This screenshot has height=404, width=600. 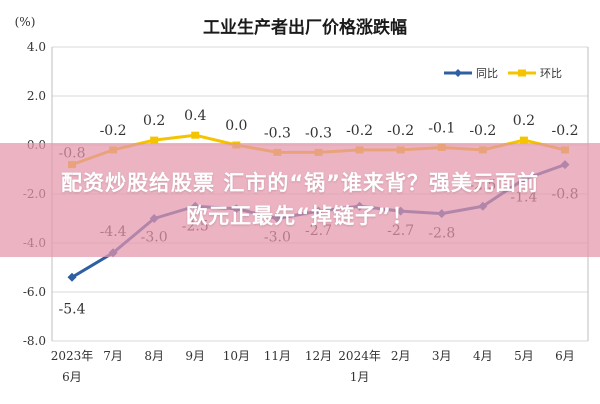 I want to click on x-tick-label: 2024年, so click(x=359, y=356).